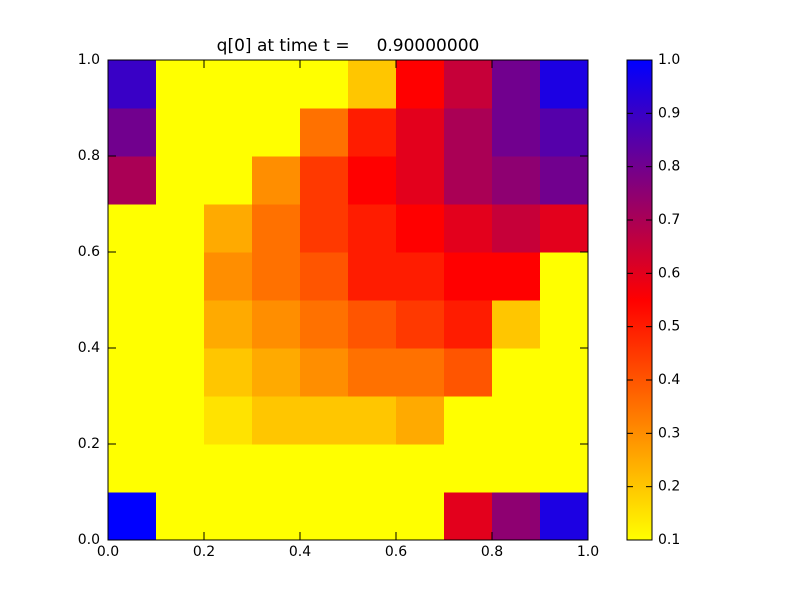 The image size is (800, 600). What do you see at coordinates (108, 552) in the screenshot?
I see `x-tick-label: 0.0` at bounding box center [108, 552].